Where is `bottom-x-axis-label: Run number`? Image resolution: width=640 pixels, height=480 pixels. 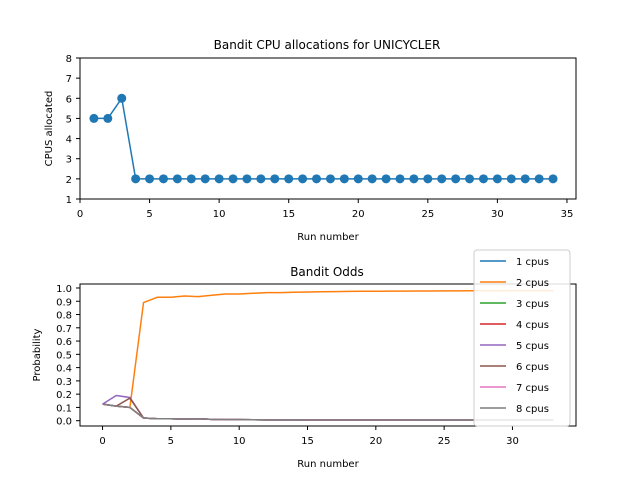 bottom-x-axis-label: Run number is located at coordinates (328, 464).